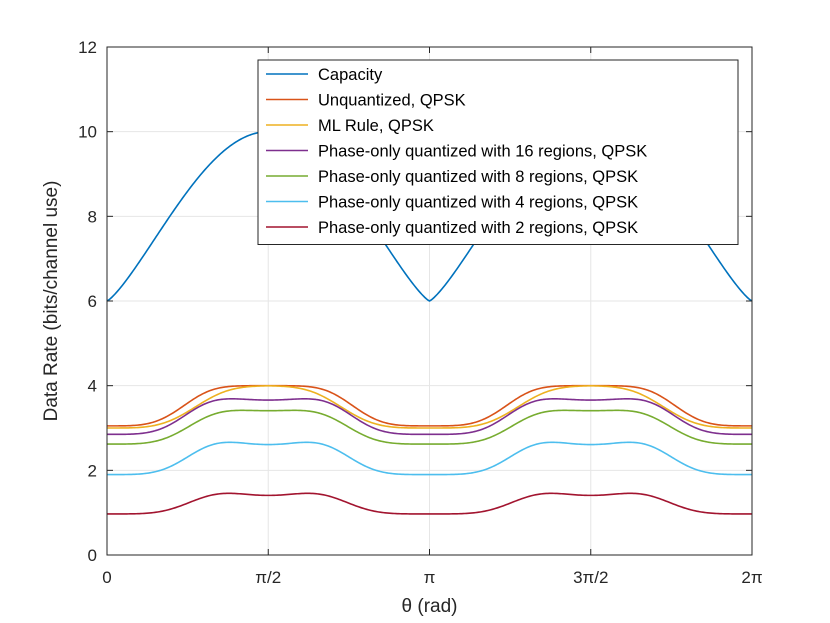 This screenshot has height=623, width=830. Describe the element at coordinates (87, 132) in the screenshot. I see `y-tick-label: 10` at that location.